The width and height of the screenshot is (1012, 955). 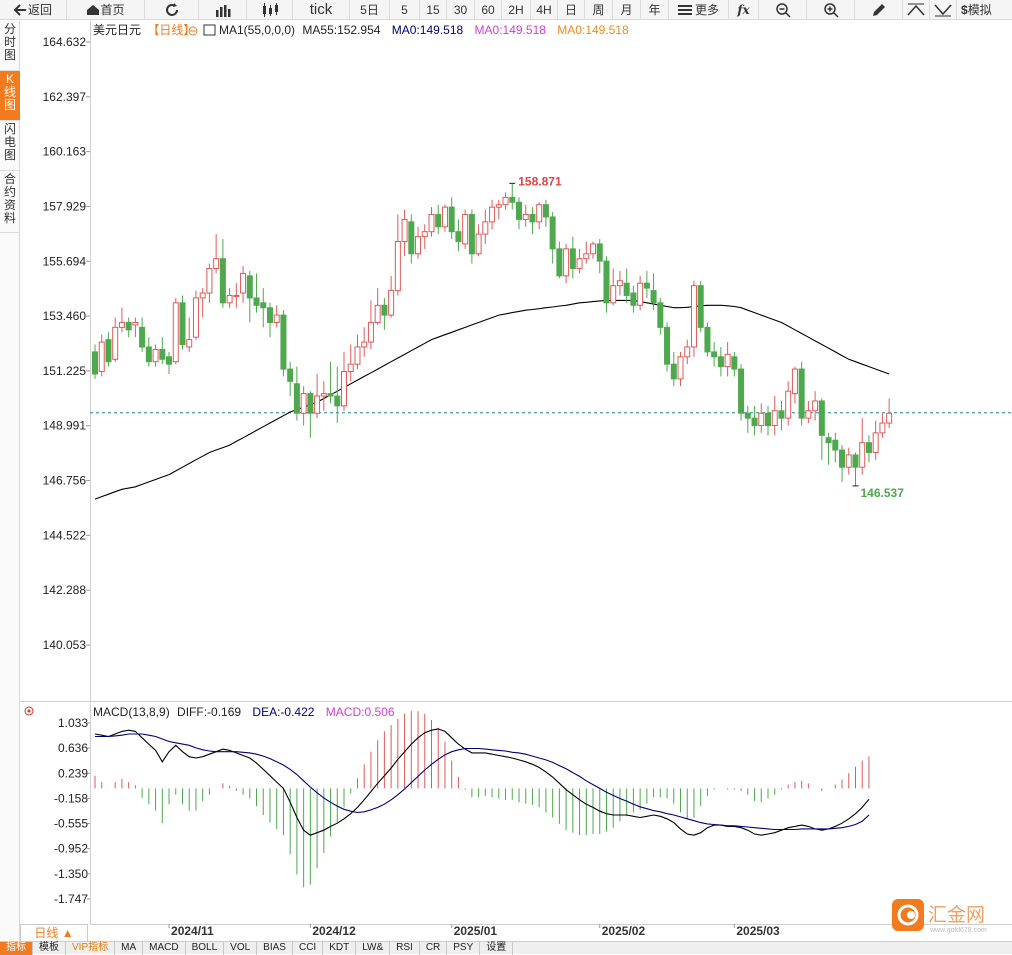 What do you see at coordinates (223, 10) in the screenshot?
I see `chart-type-button` at bounding box center [223, 10].